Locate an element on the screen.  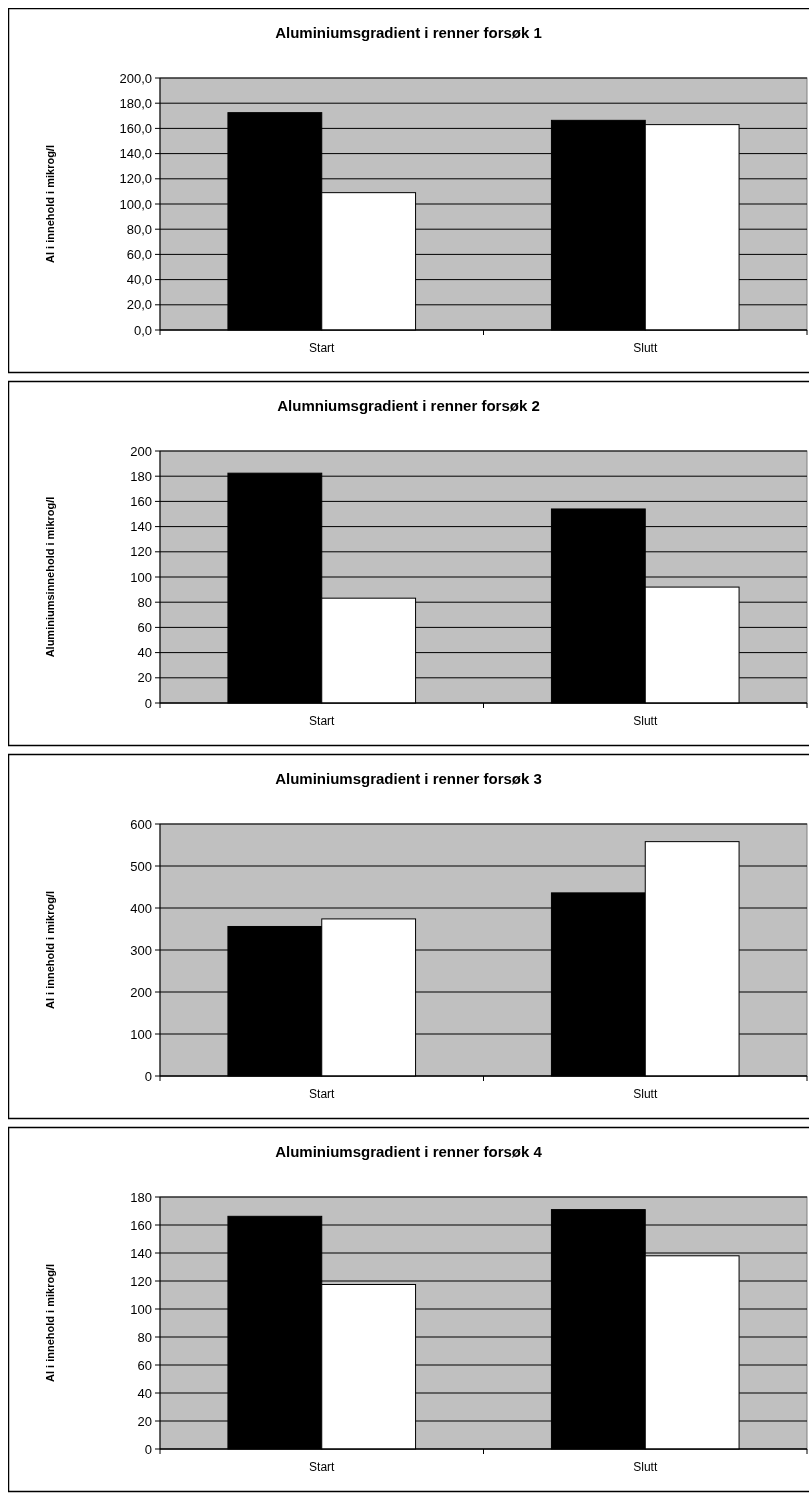
y-tick-label: 500 is located at coordinates (141, 866).